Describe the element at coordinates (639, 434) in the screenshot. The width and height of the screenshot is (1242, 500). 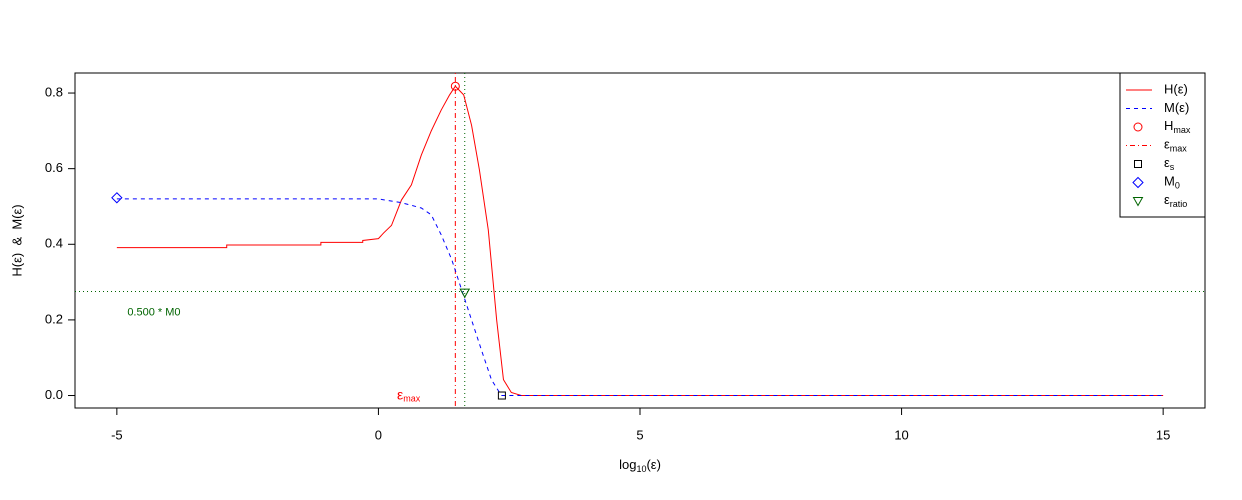
I see `x-tick-label: 5` at that location.